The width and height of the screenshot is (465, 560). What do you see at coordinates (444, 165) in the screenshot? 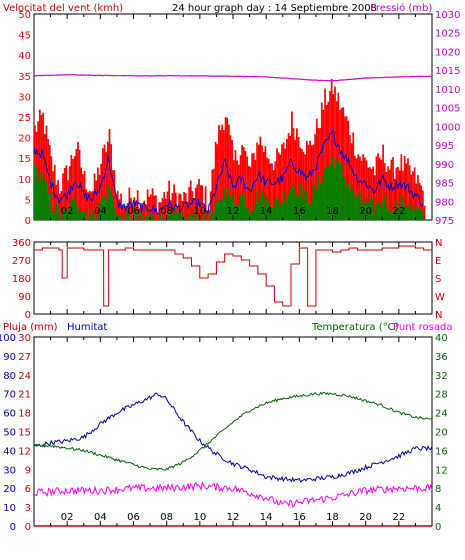
I see `pressure-tick-3: 990` at bounding box center [444, 165].